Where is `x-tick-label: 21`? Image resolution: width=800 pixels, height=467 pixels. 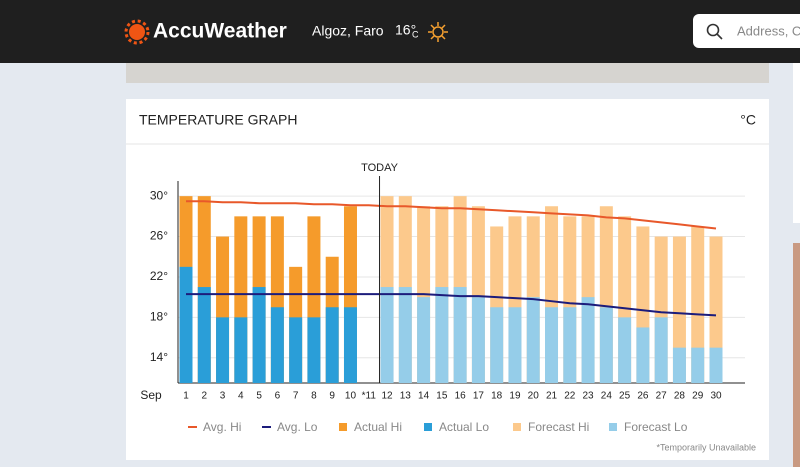
x-tick-label: 21 is located at coordinates (552, 396).